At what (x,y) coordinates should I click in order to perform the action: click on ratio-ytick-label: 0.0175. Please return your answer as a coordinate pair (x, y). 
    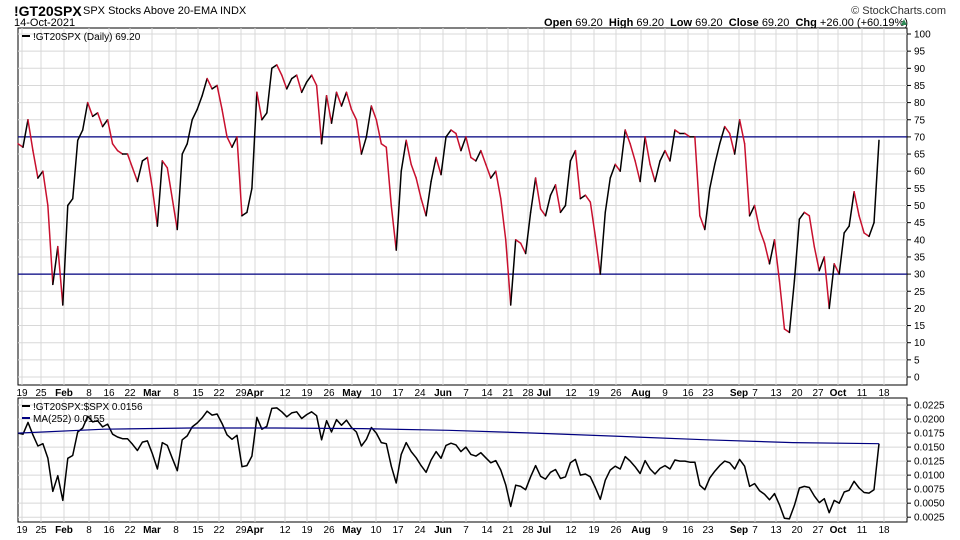
    Looking at the image, I should click on (929, 434).